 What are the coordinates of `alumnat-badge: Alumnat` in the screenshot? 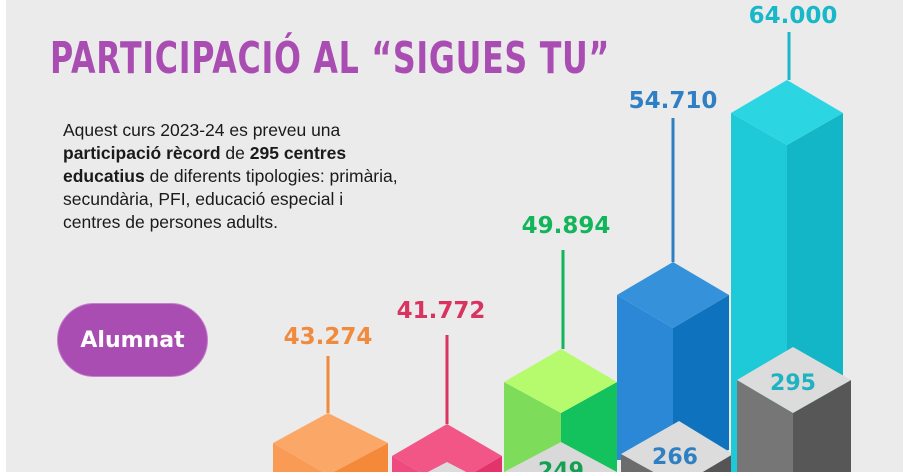 It's located at (132, 340).